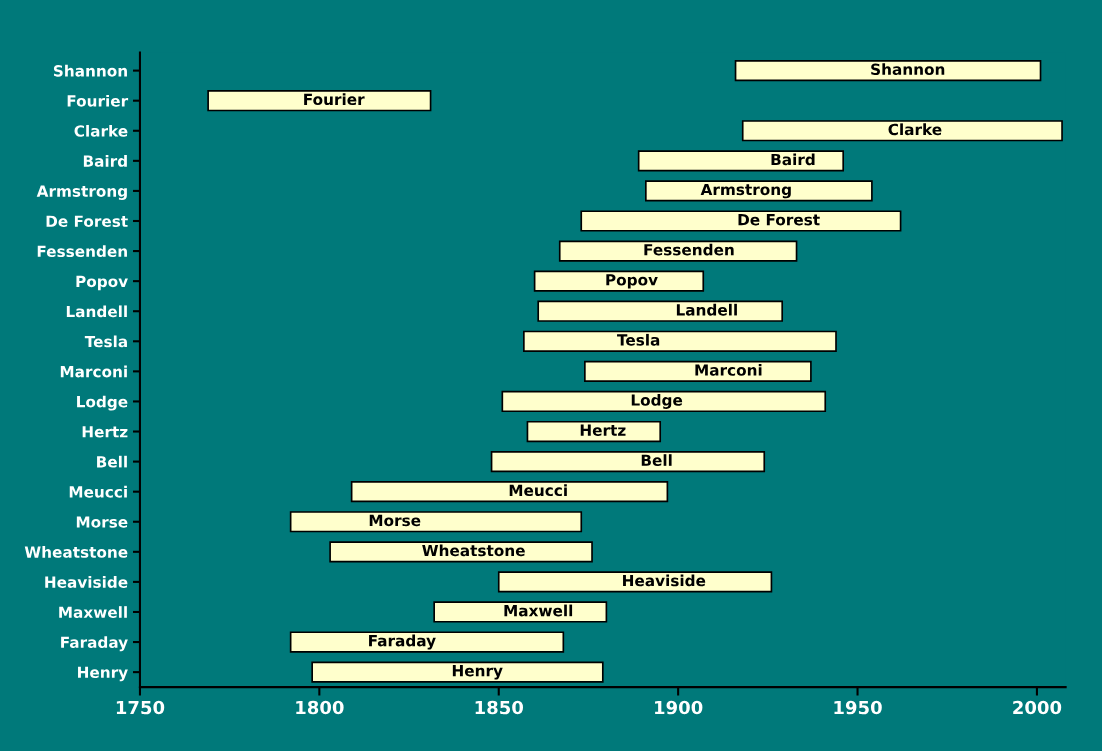  What do you see at coordinates (93, 612) in the screenshot?
I see `y-tick-label: Maxwell` at bounding box center [93, 612].